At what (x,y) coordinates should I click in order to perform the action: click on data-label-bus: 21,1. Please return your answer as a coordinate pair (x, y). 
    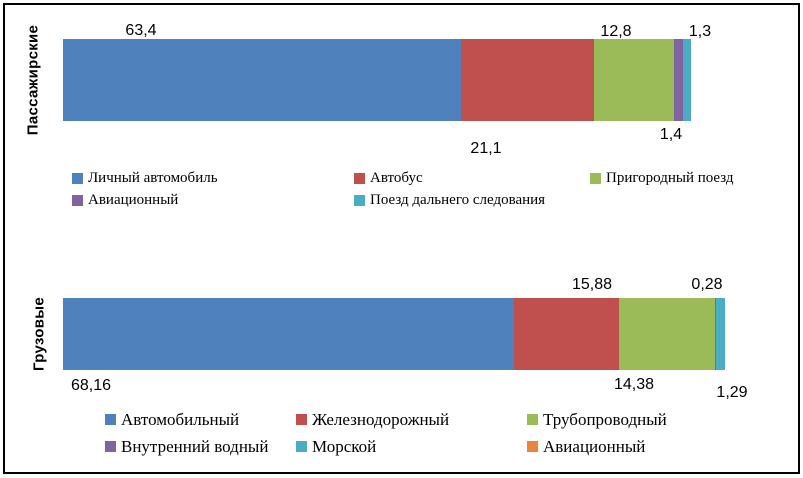
    Looking at the image, I should click on (486, 148).